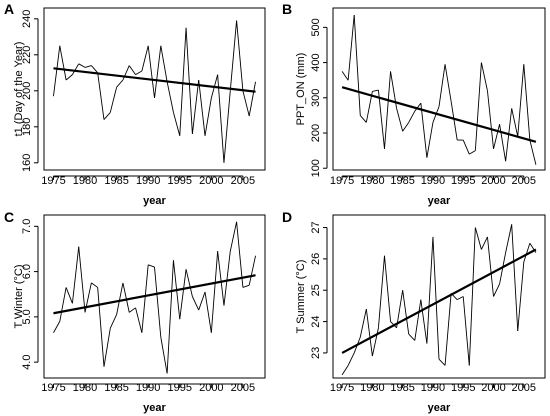 The image size is (550, 416). Describe the element at coordinates (287, 9) in the screenshot. I see `panel-letter: B` at that location.